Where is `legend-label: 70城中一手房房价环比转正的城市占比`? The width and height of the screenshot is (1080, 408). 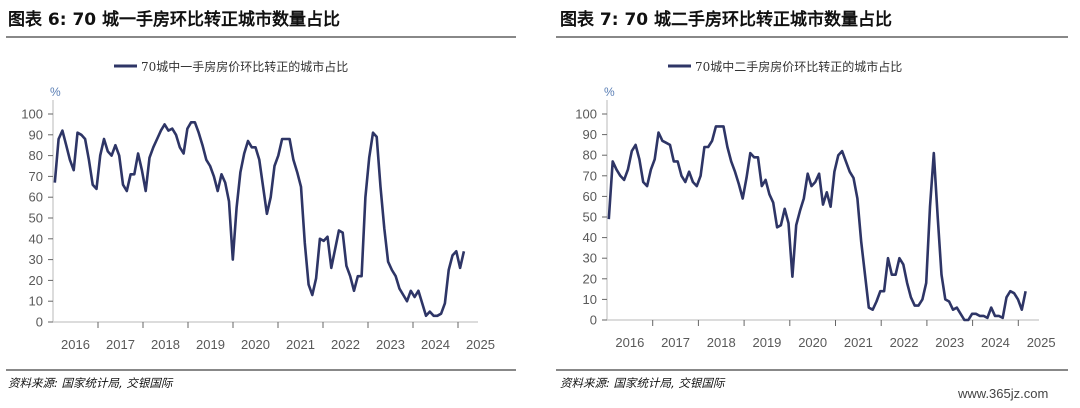
legend-label: 70城中一手房房价环比转正的城市占比 is located at coordinates (244, 66).